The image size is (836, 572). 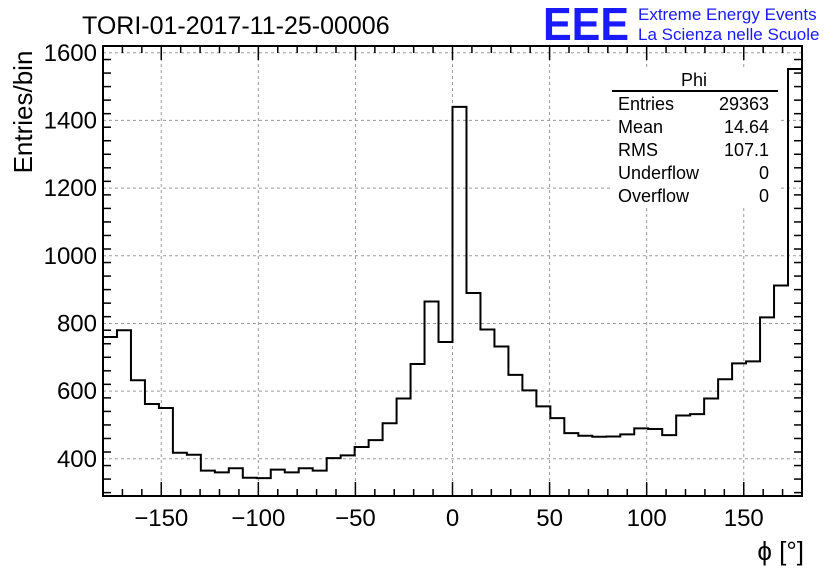 What do you see at coordinates (77, 391) in the screenshot?
I see `y-tick-label: 600` at bounding box center [77, 391].